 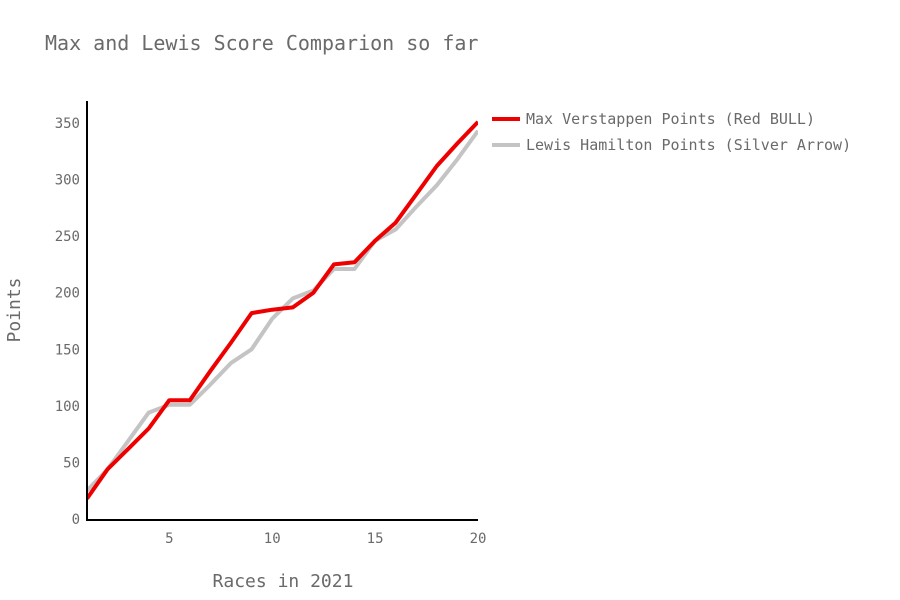 What do you see at coordinates (67, 181) in the screenshot?
I see `y-tick-label: 300` at bounding box center [67, 181].